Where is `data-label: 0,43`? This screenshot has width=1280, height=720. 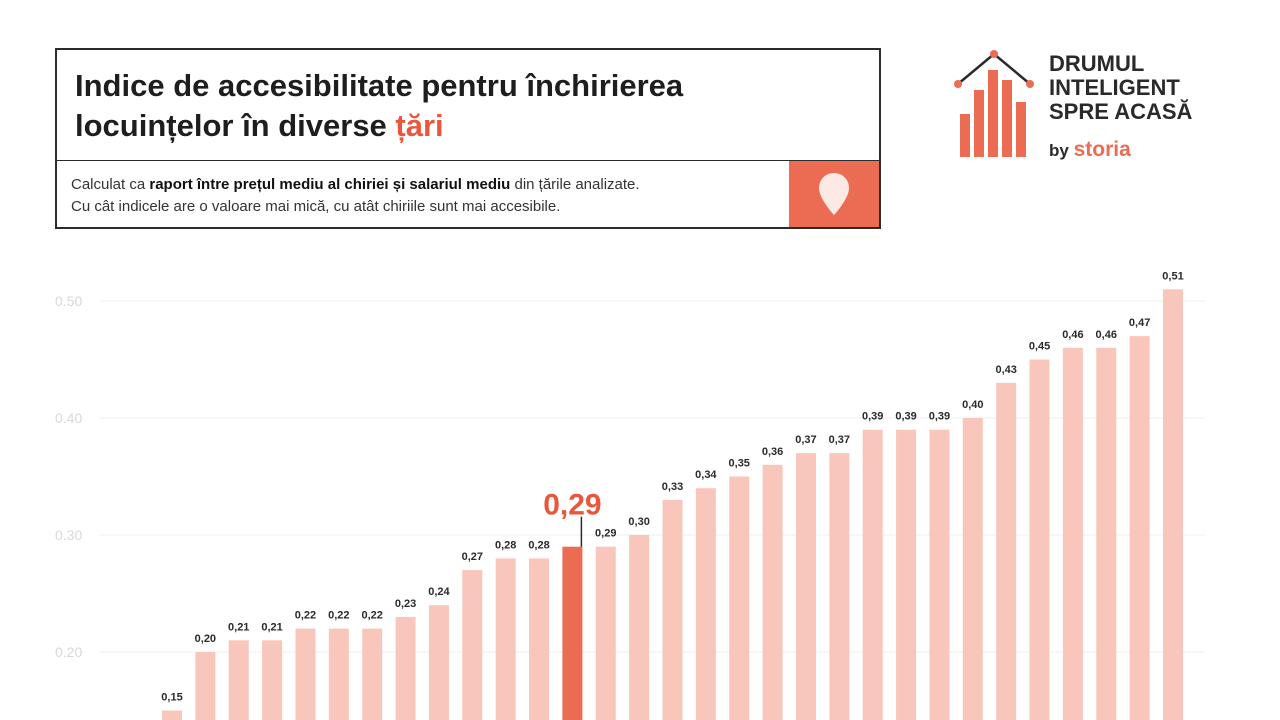 data-label: 0,43 is located at coordinates (1005, 370).